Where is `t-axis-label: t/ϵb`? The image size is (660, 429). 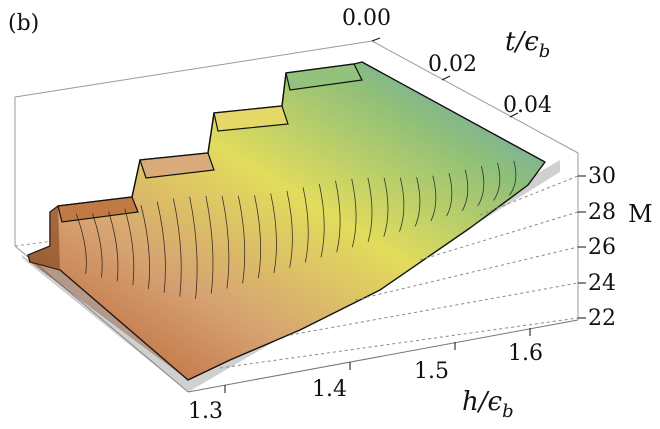 t-axis-label: t/ϵb is located at coordinates (527, 44).